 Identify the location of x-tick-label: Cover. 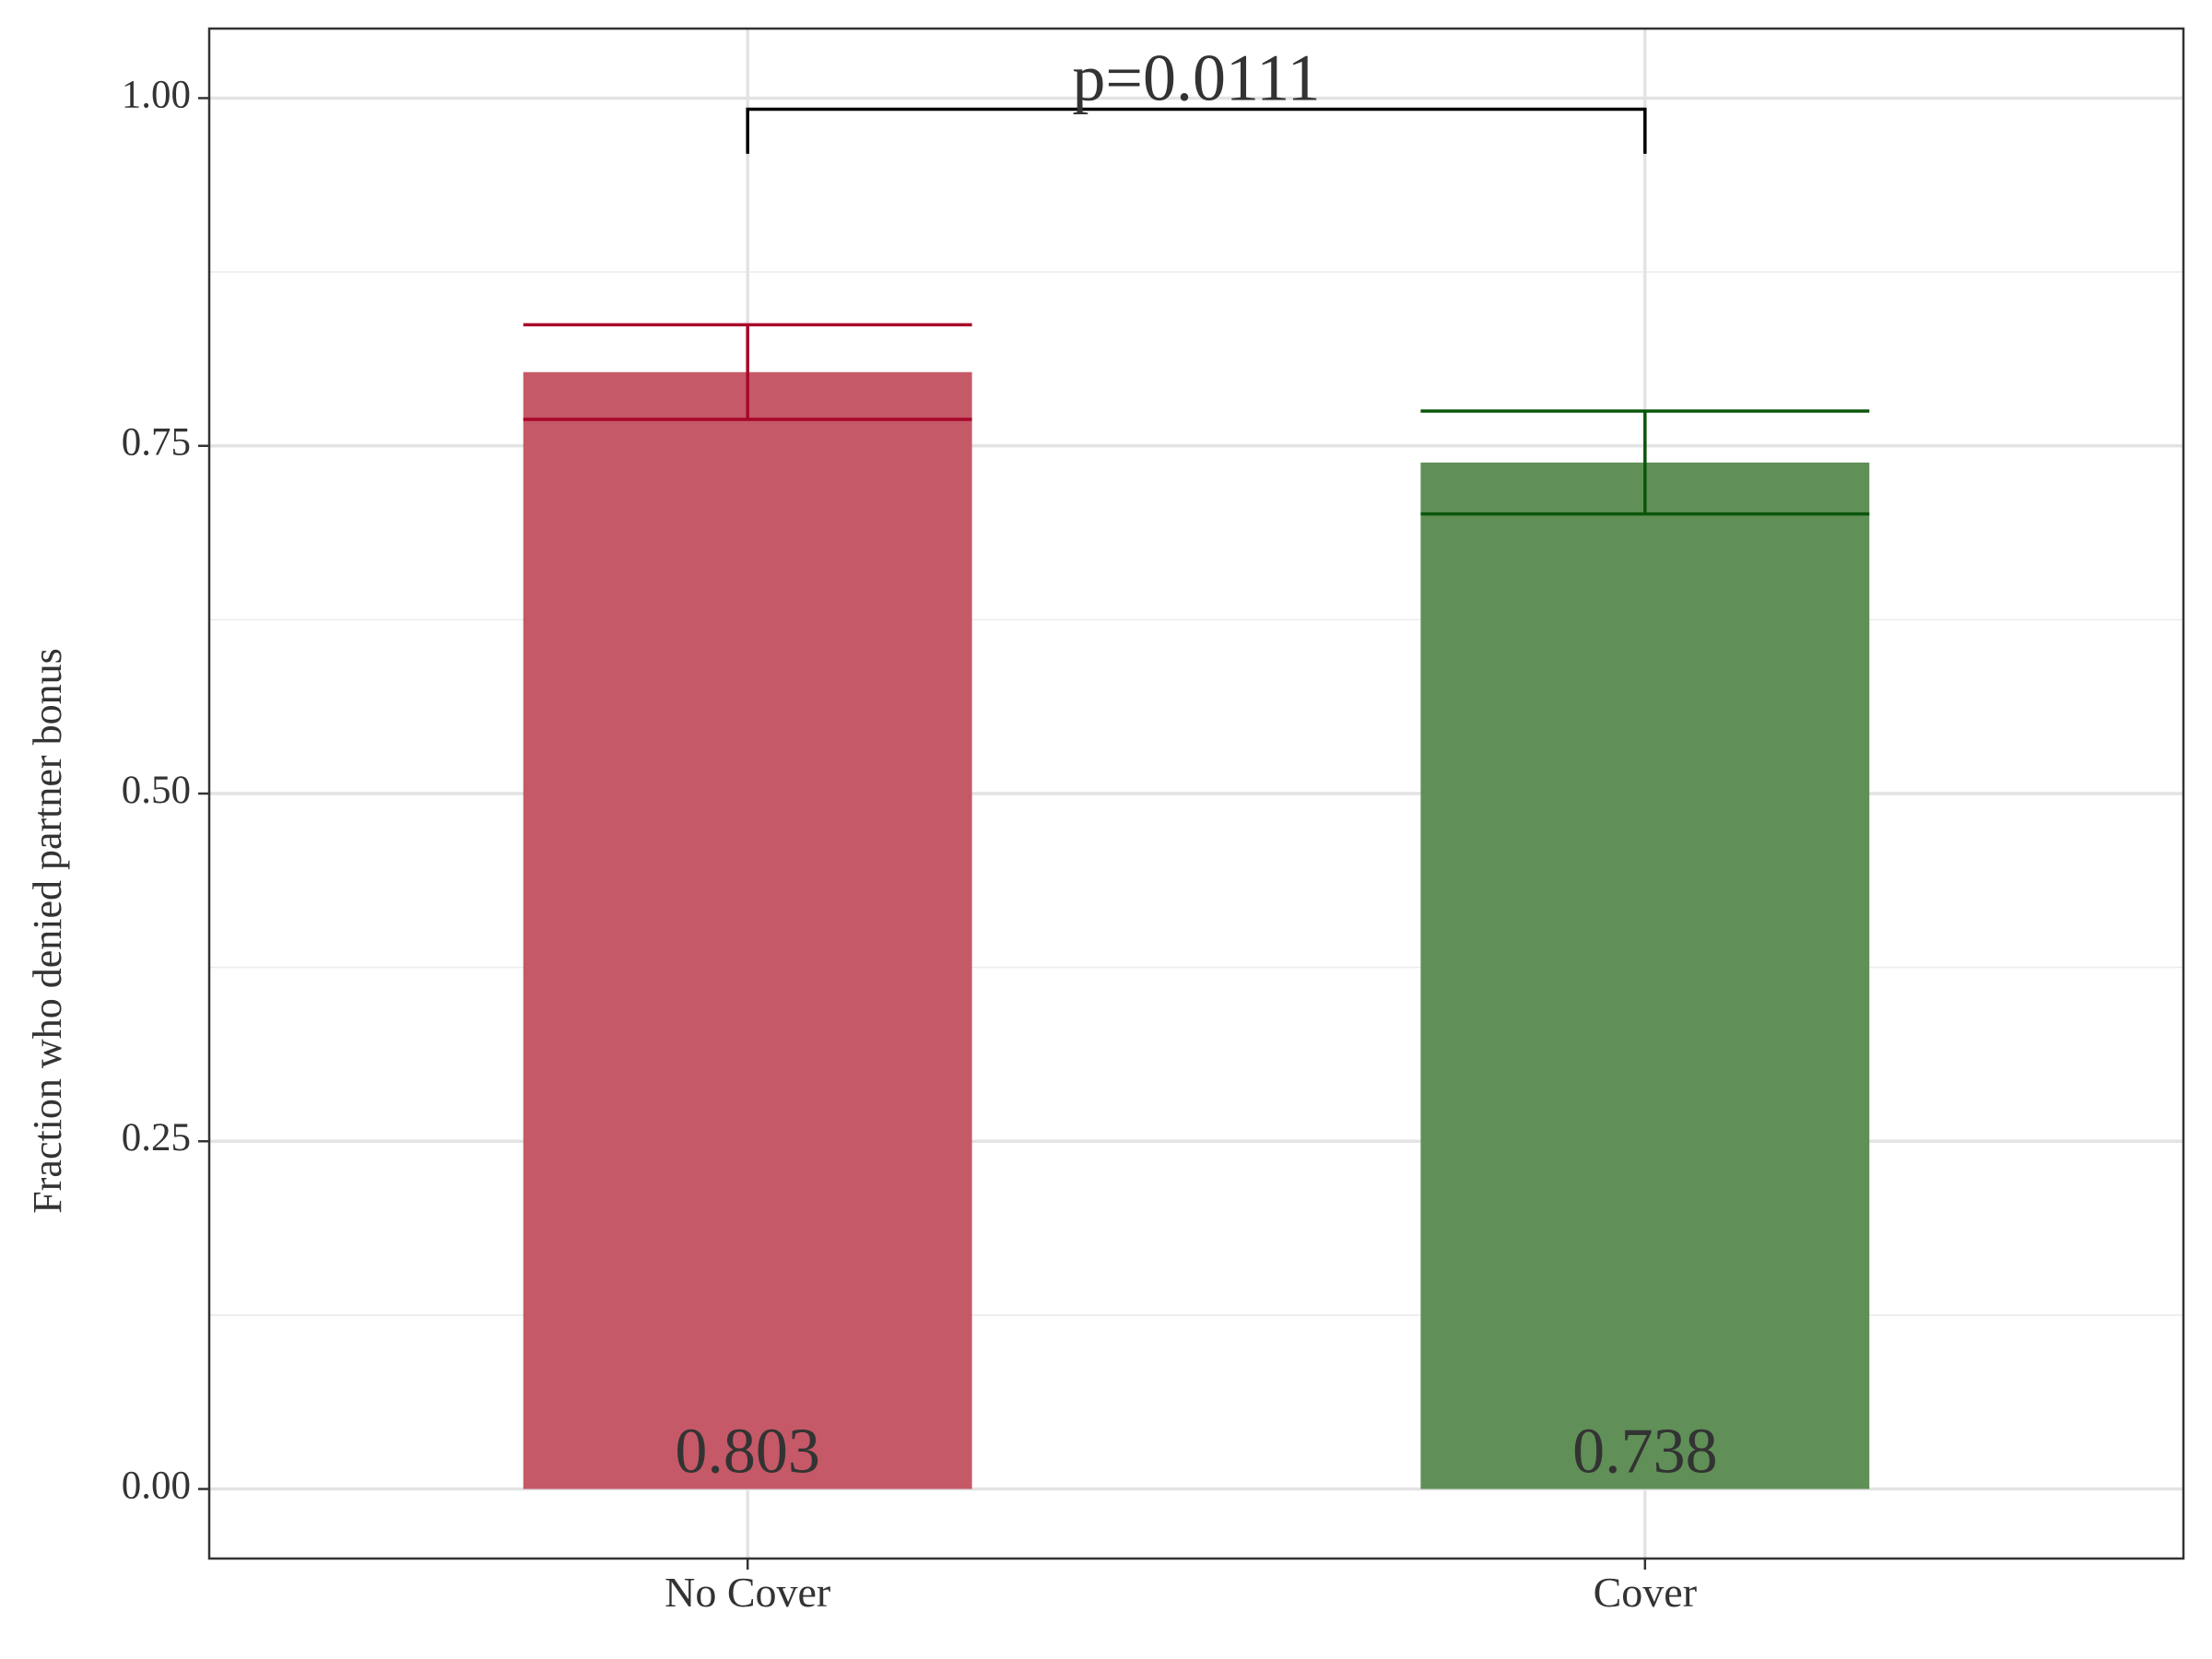
(1645, 1592).